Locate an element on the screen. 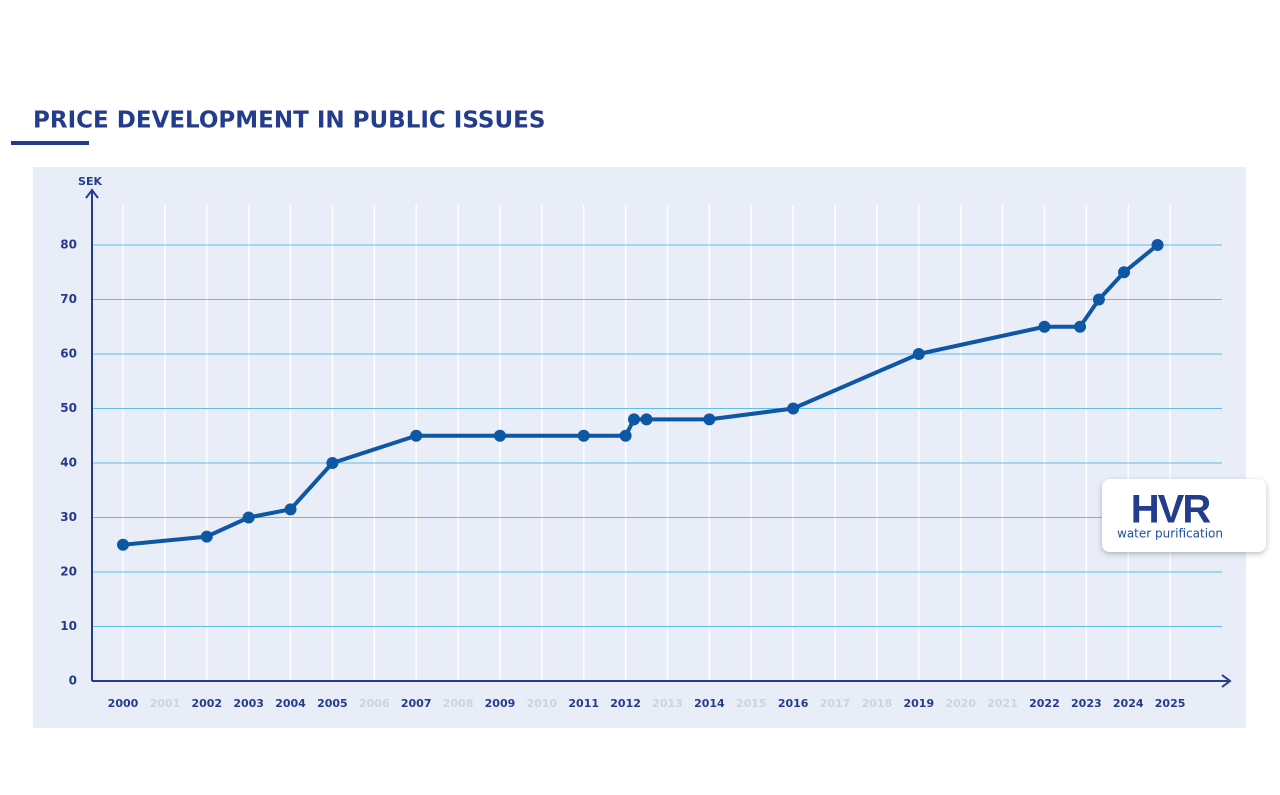 The image size is (1280, 795). y-tick-label: 60 is located at coordinates (68, 354).